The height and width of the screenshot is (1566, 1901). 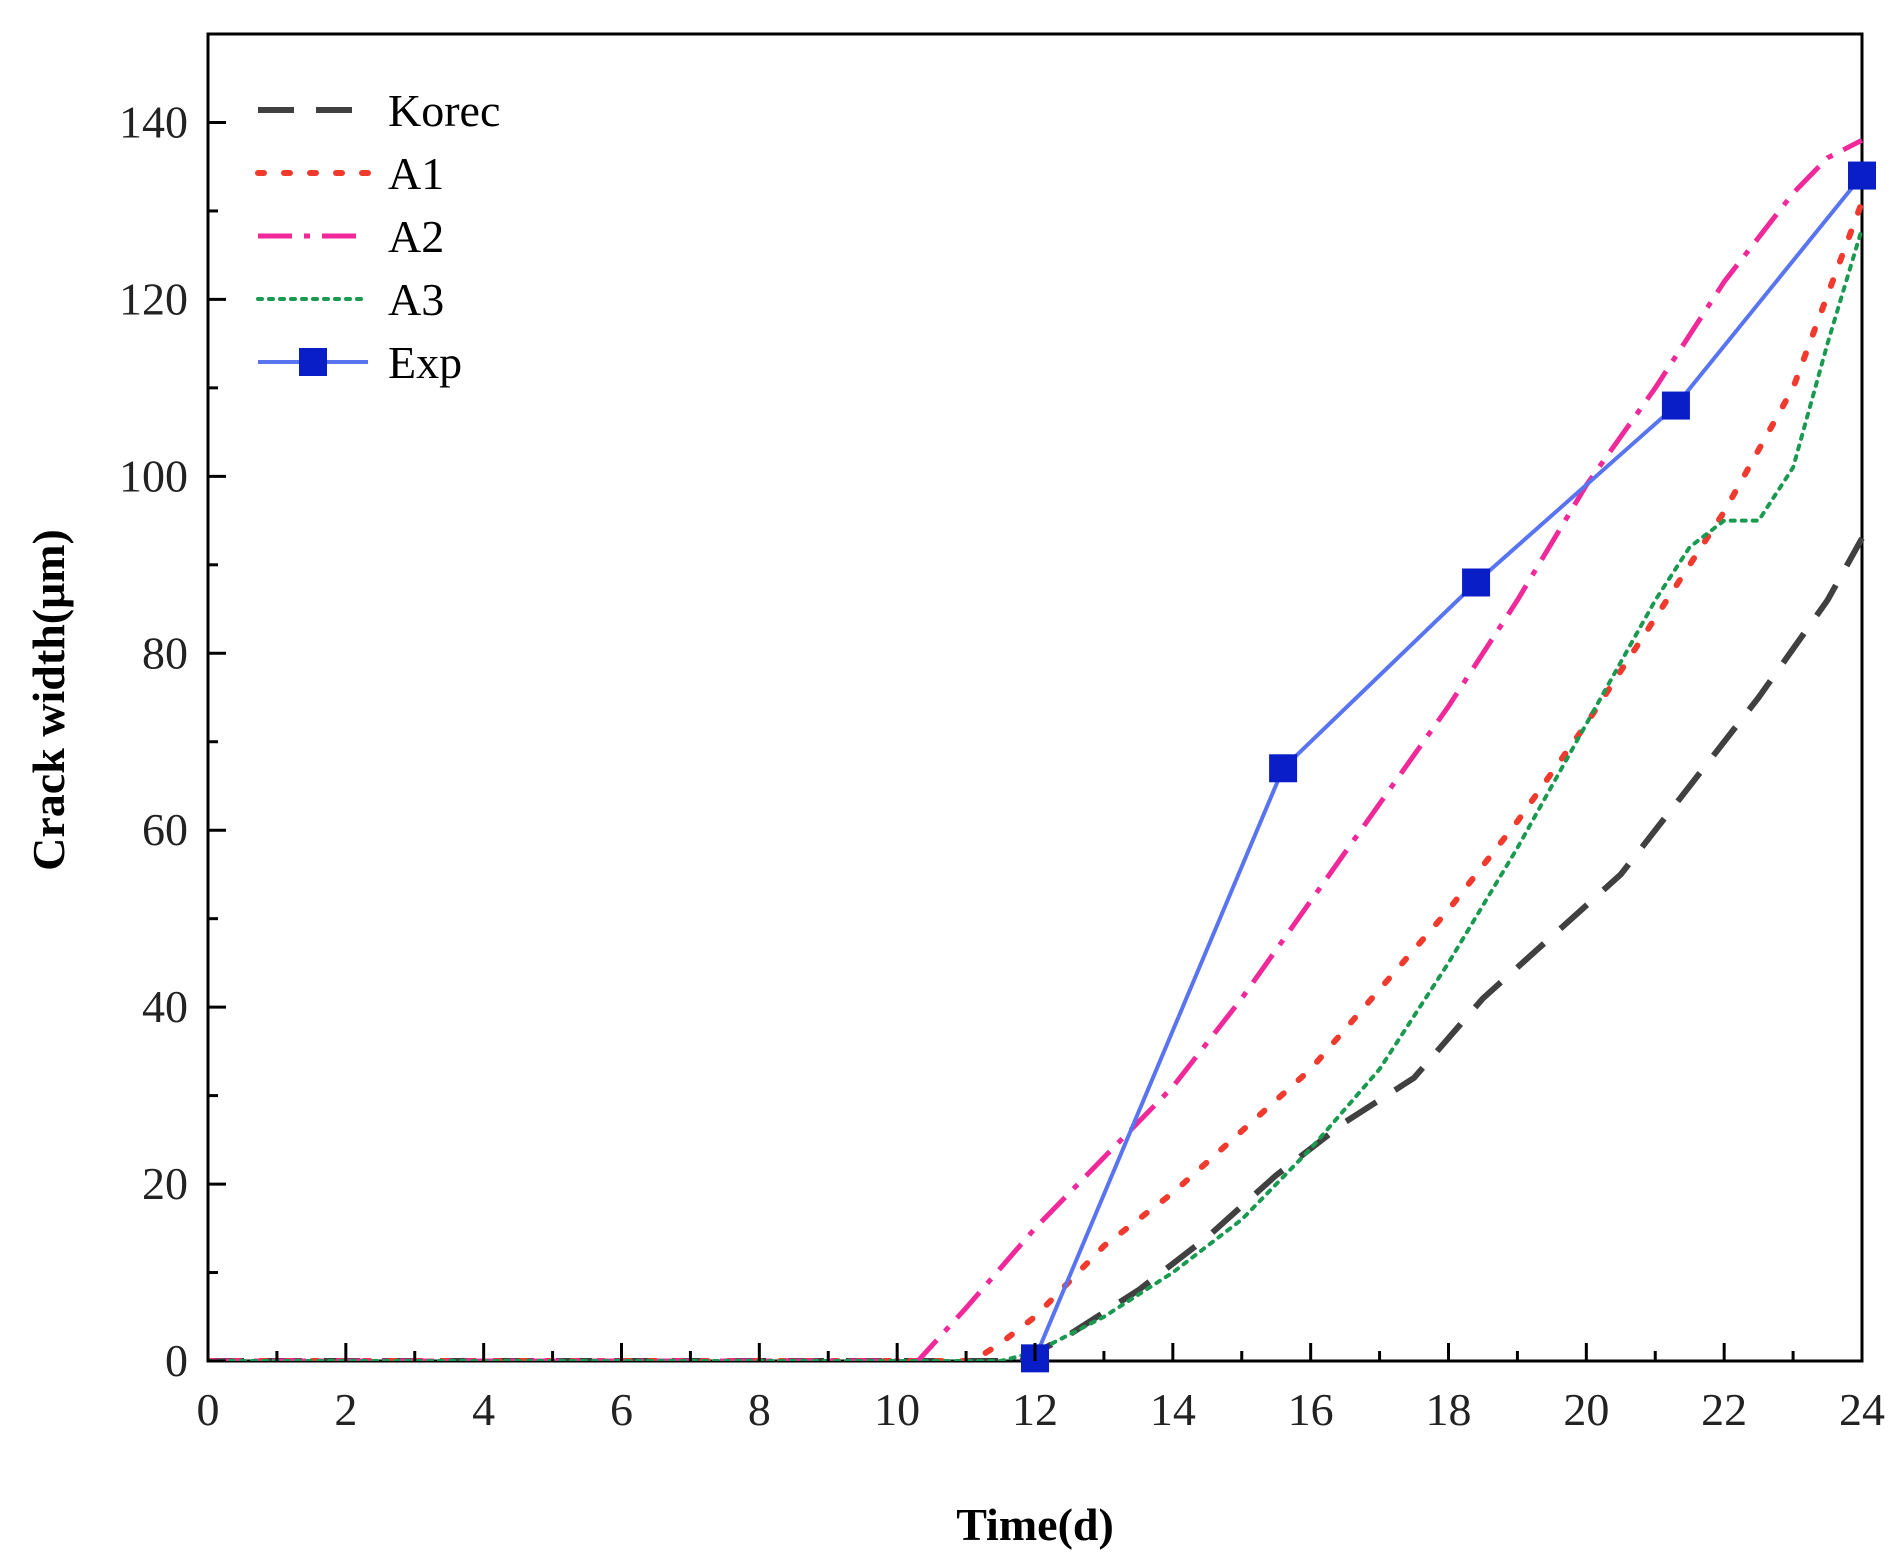 What do you see at coordinates (176, 1360) in the screenshot?
I see `y-tick-label: 0` at bounding box center [176, 1360].